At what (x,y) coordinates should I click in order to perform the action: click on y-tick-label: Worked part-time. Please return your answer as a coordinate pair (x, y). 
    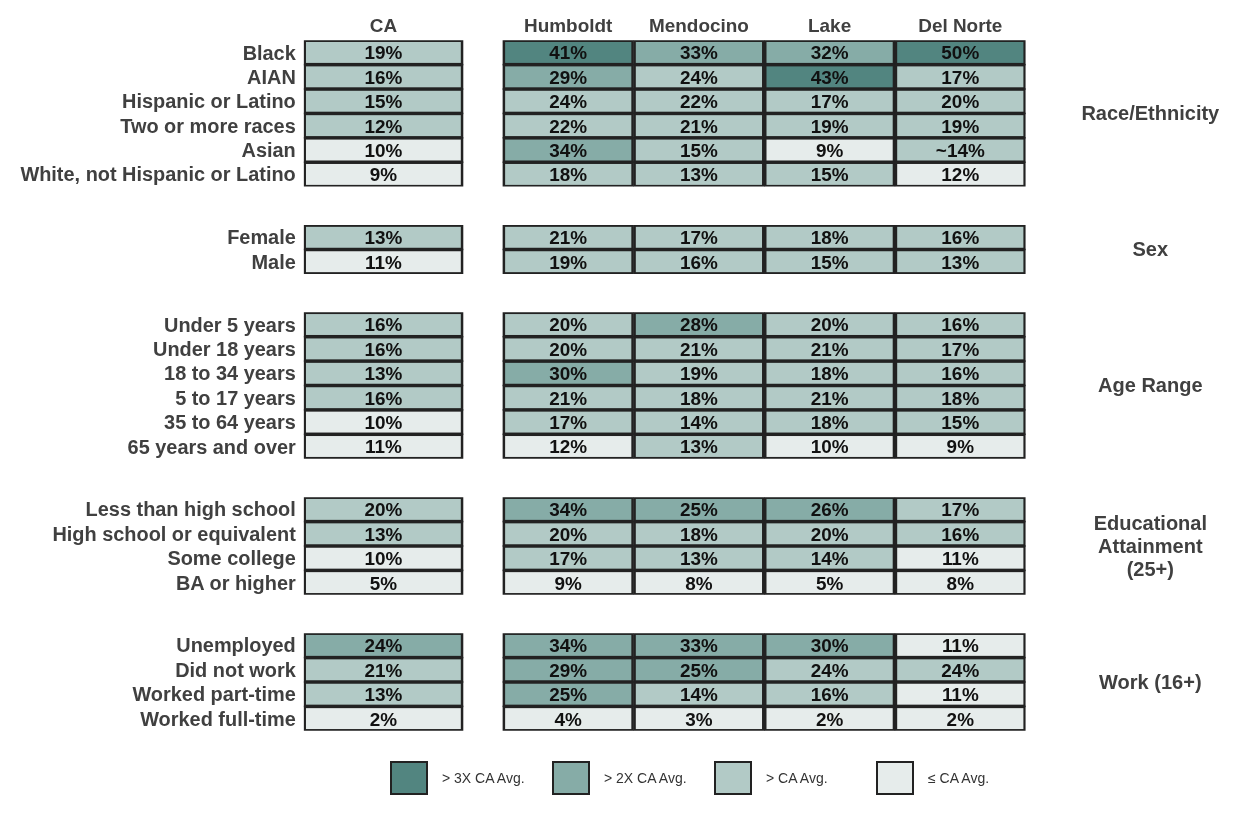
    Looking at the image, I should click on (214, 694).